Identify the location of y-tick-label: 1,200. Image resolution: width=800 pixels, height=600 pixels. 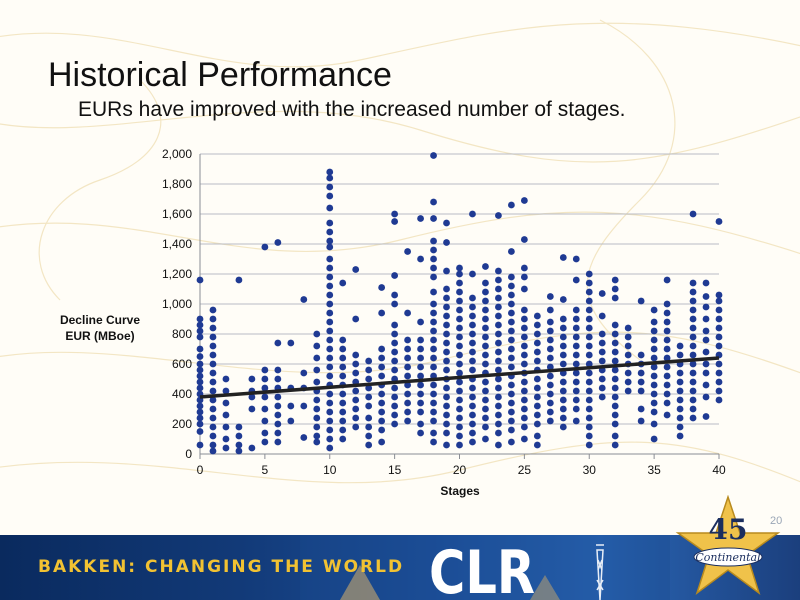
(177, 274).